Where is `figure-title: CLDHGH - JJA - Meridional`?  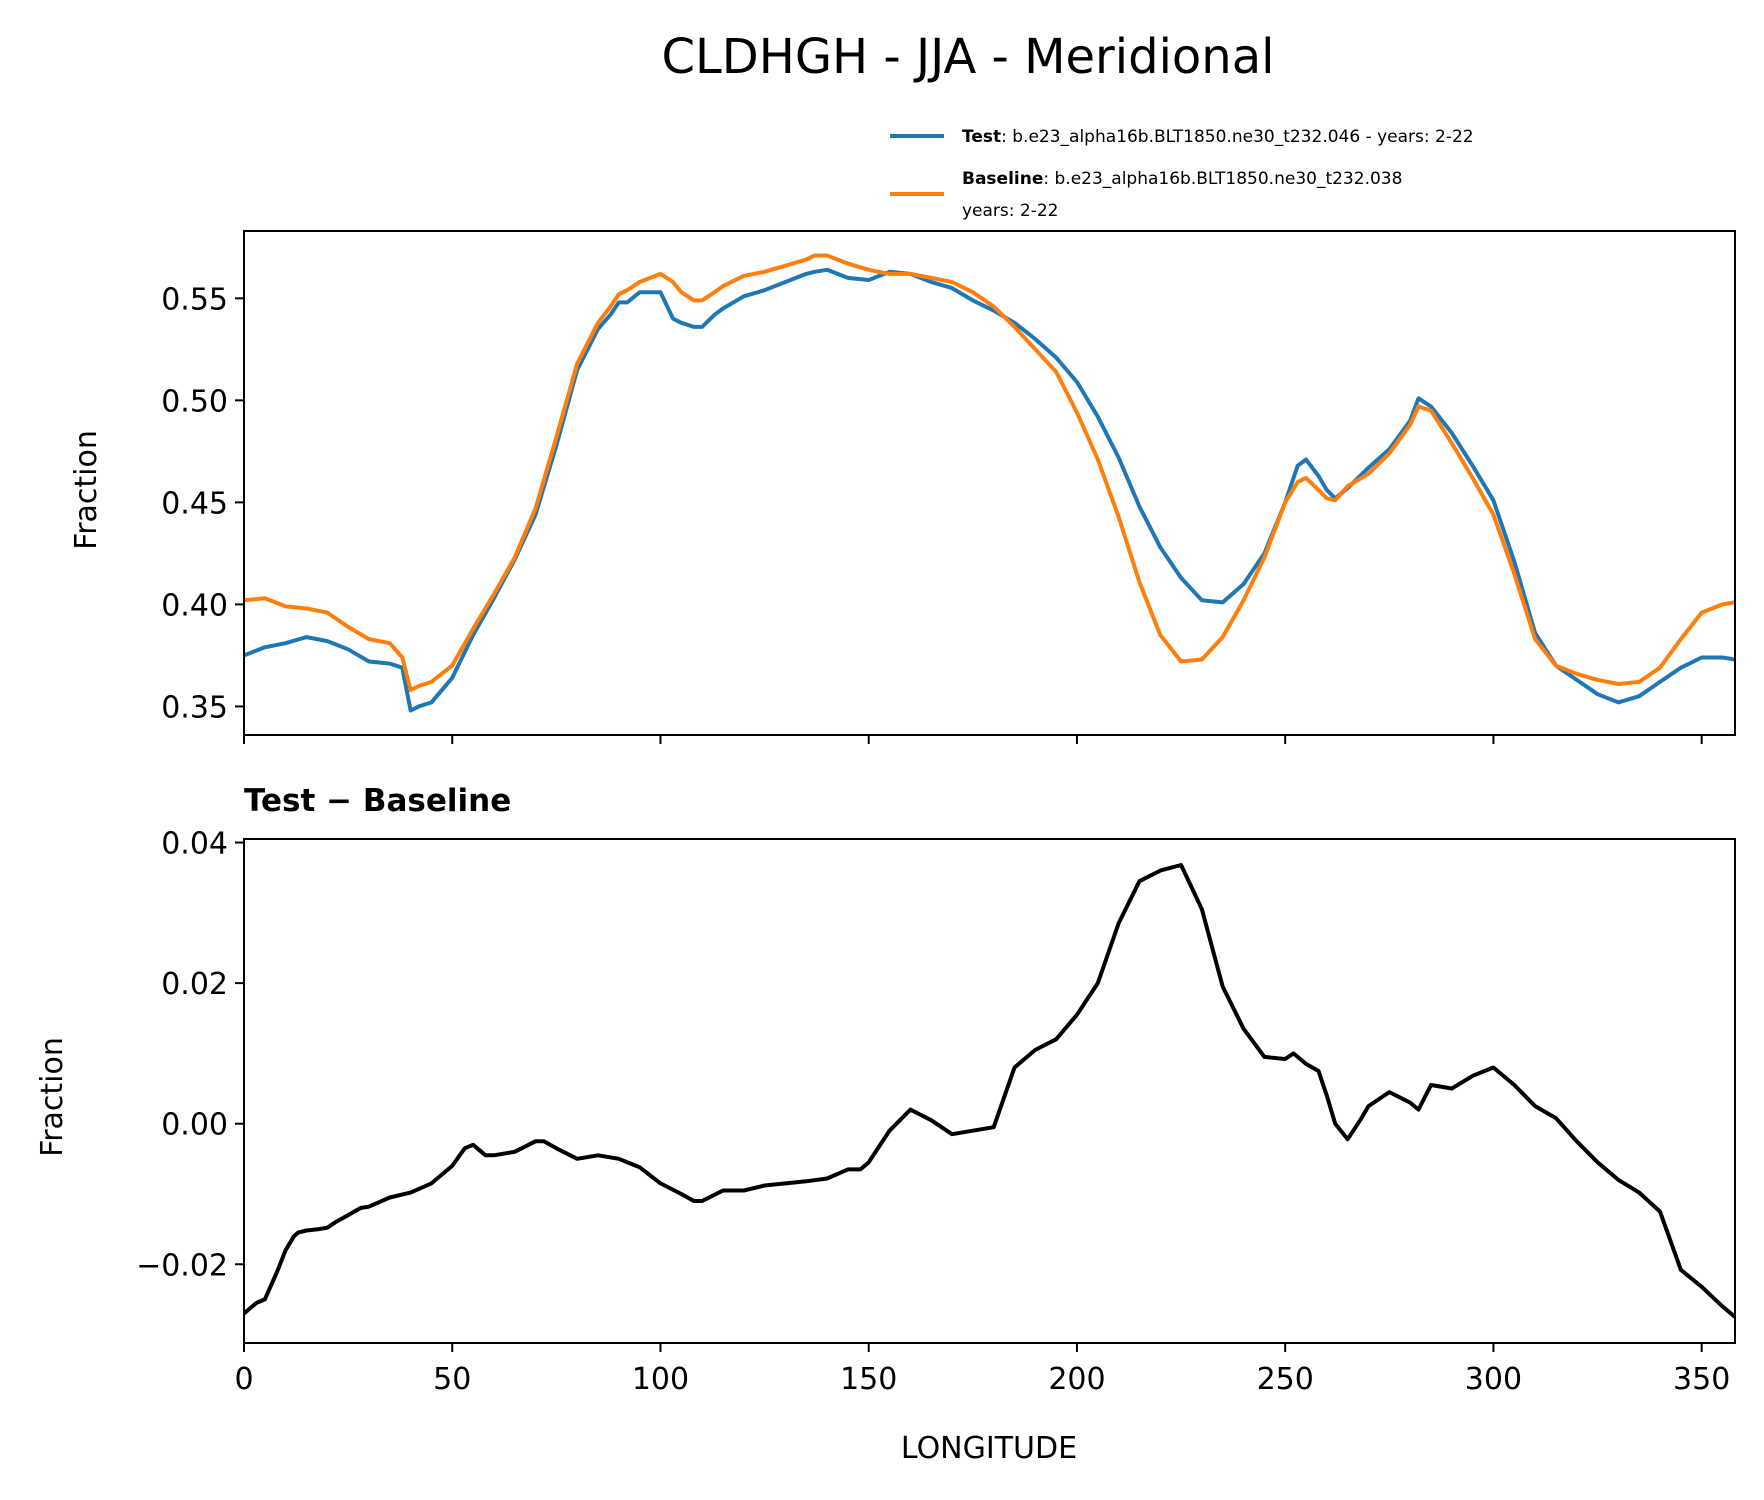
figure-title: CLDHGH - JJA - Meridional is located at coordinates (968, 57).